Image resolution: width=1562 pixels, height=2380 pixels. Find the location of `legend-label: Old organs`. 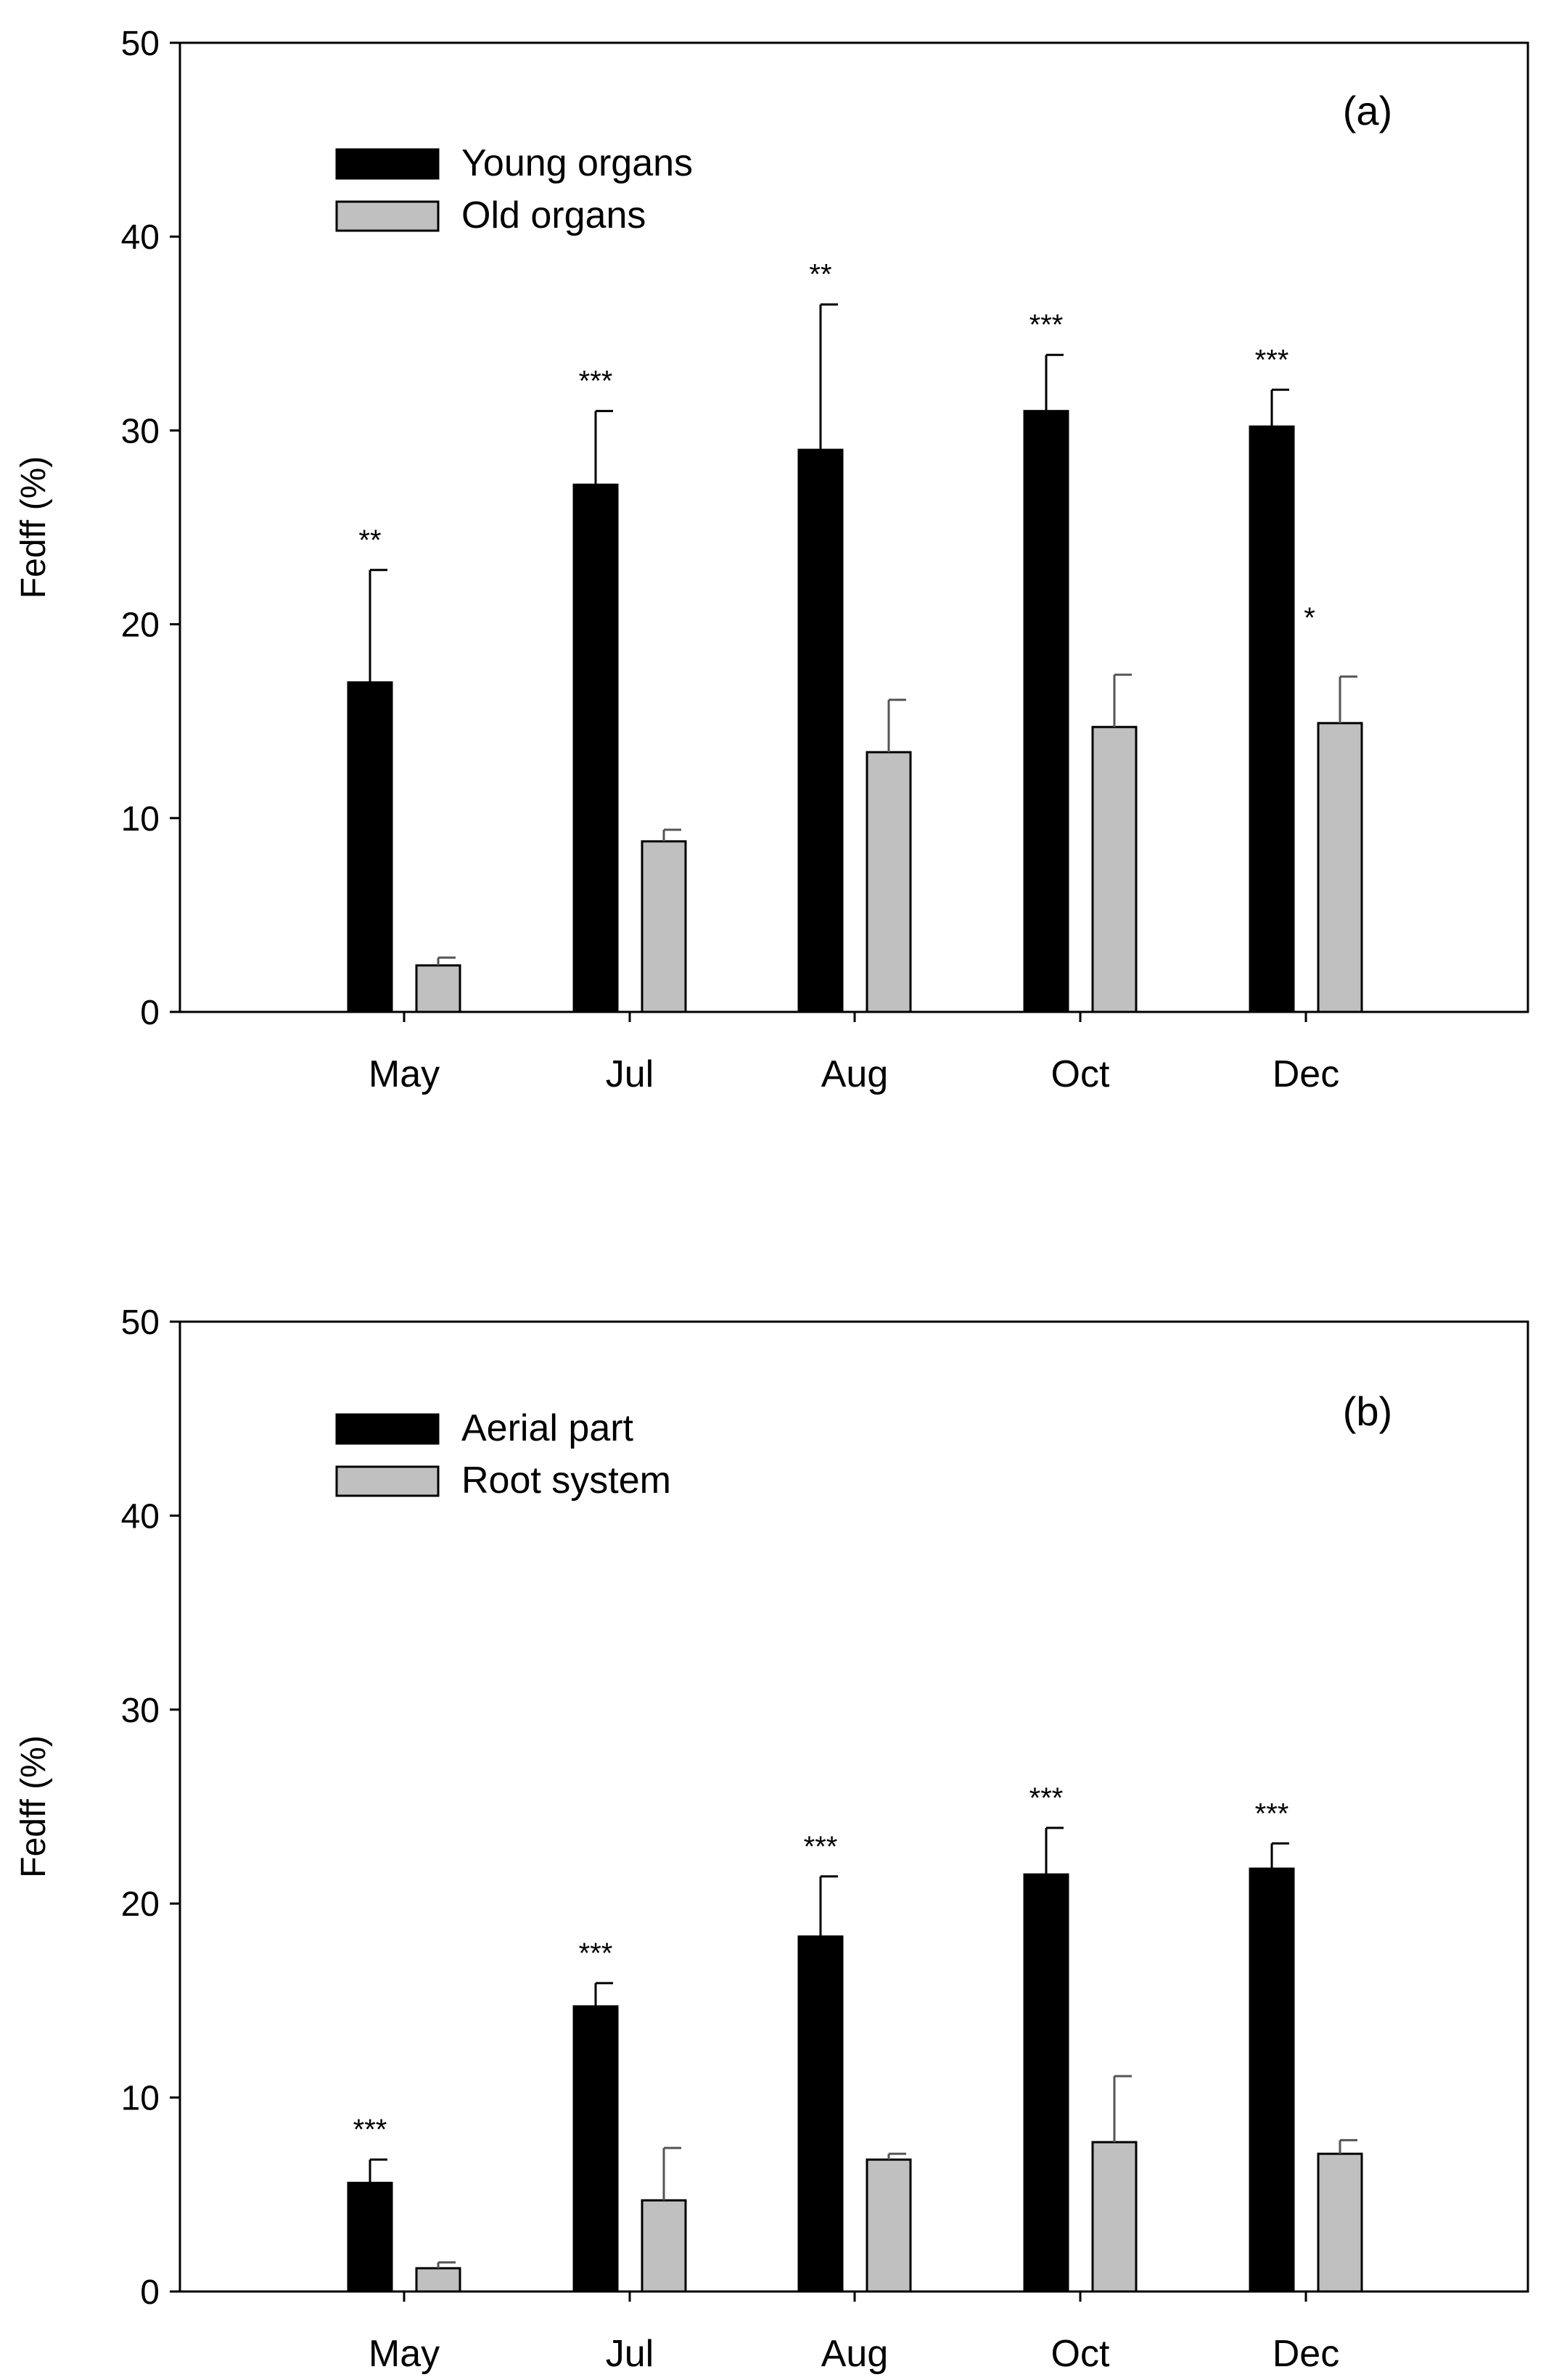

legend-label: Old organs is located at coordinates (553, 215).